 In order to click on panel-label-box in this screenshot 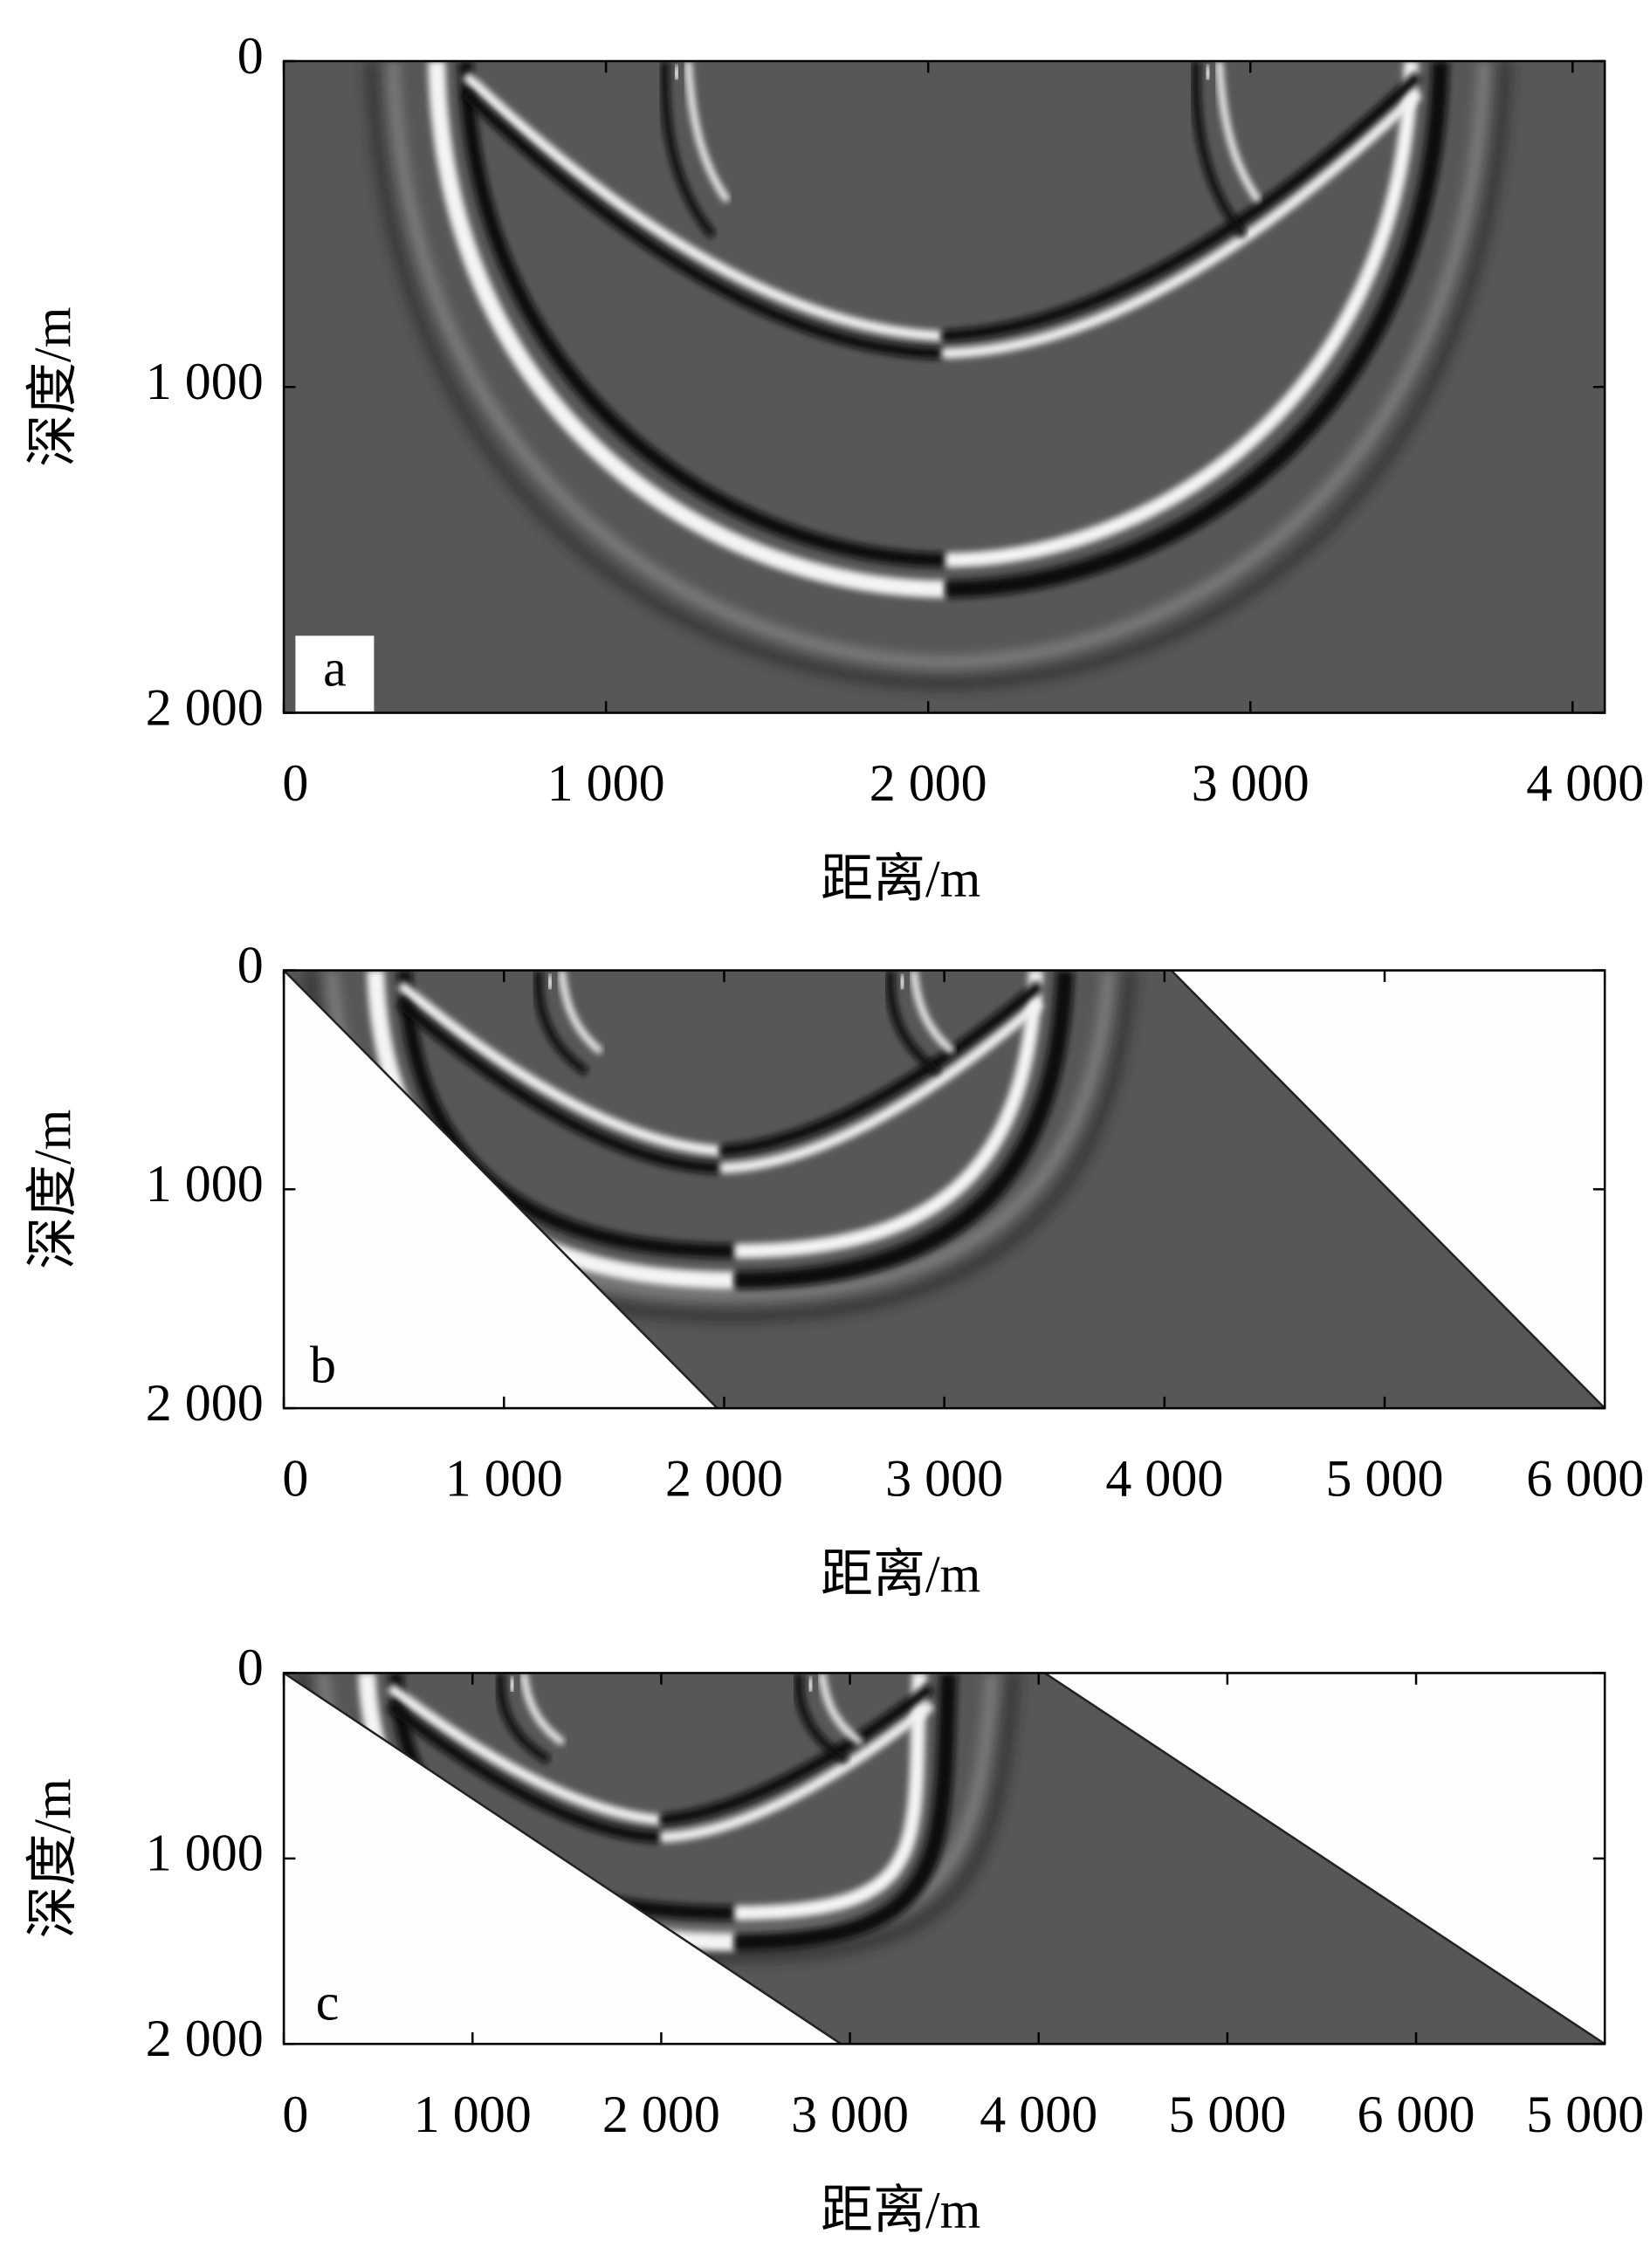, I will do `click(335, 674)`.